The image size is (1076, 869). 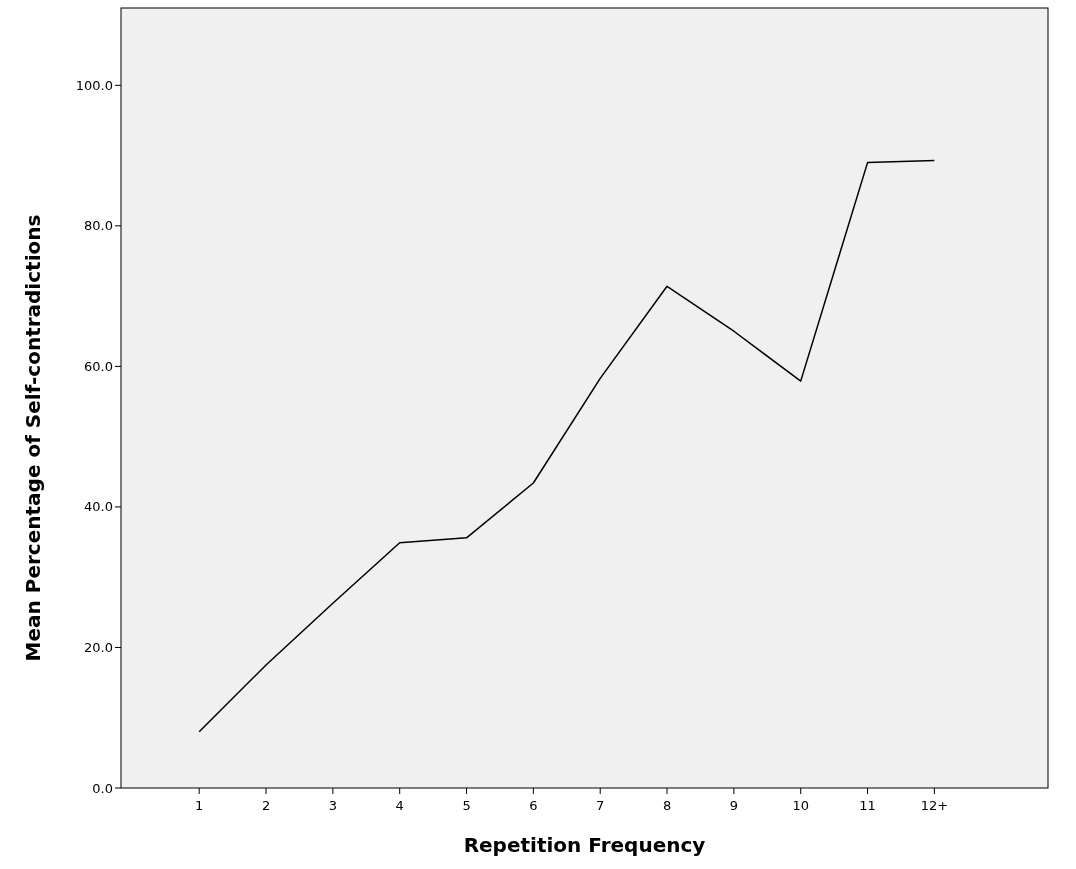 I want to click on y-axis-title: Mean Percentage of Self-contradictions, so click(x=33, y=438).